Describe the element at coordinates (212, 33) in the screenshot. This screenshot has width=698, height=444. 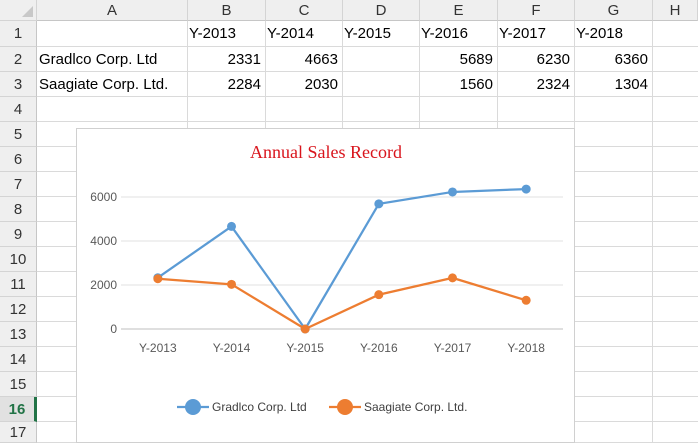
I see `cell-b1: Y-2013` at that location.